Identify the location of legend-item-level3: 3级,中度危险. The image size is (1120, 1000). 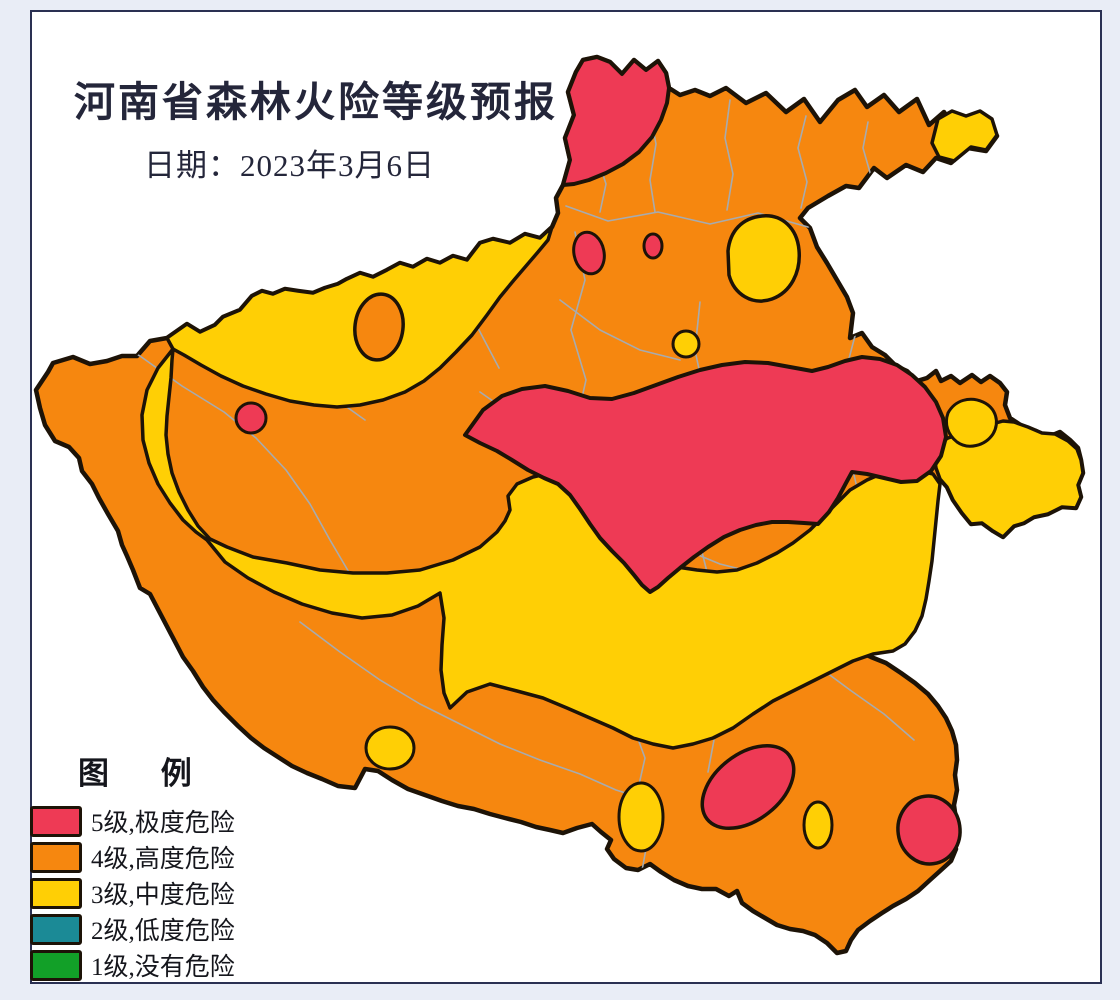
(132, 893).